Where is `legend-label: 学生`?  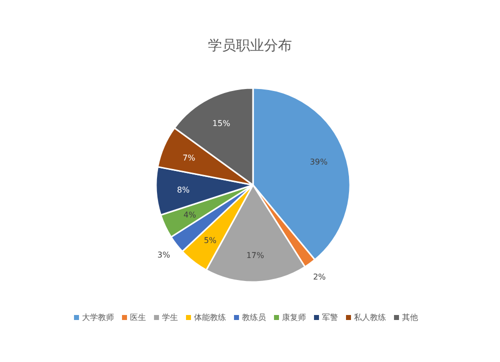 legend-label: 学生 is located at coordinates (170, 317).